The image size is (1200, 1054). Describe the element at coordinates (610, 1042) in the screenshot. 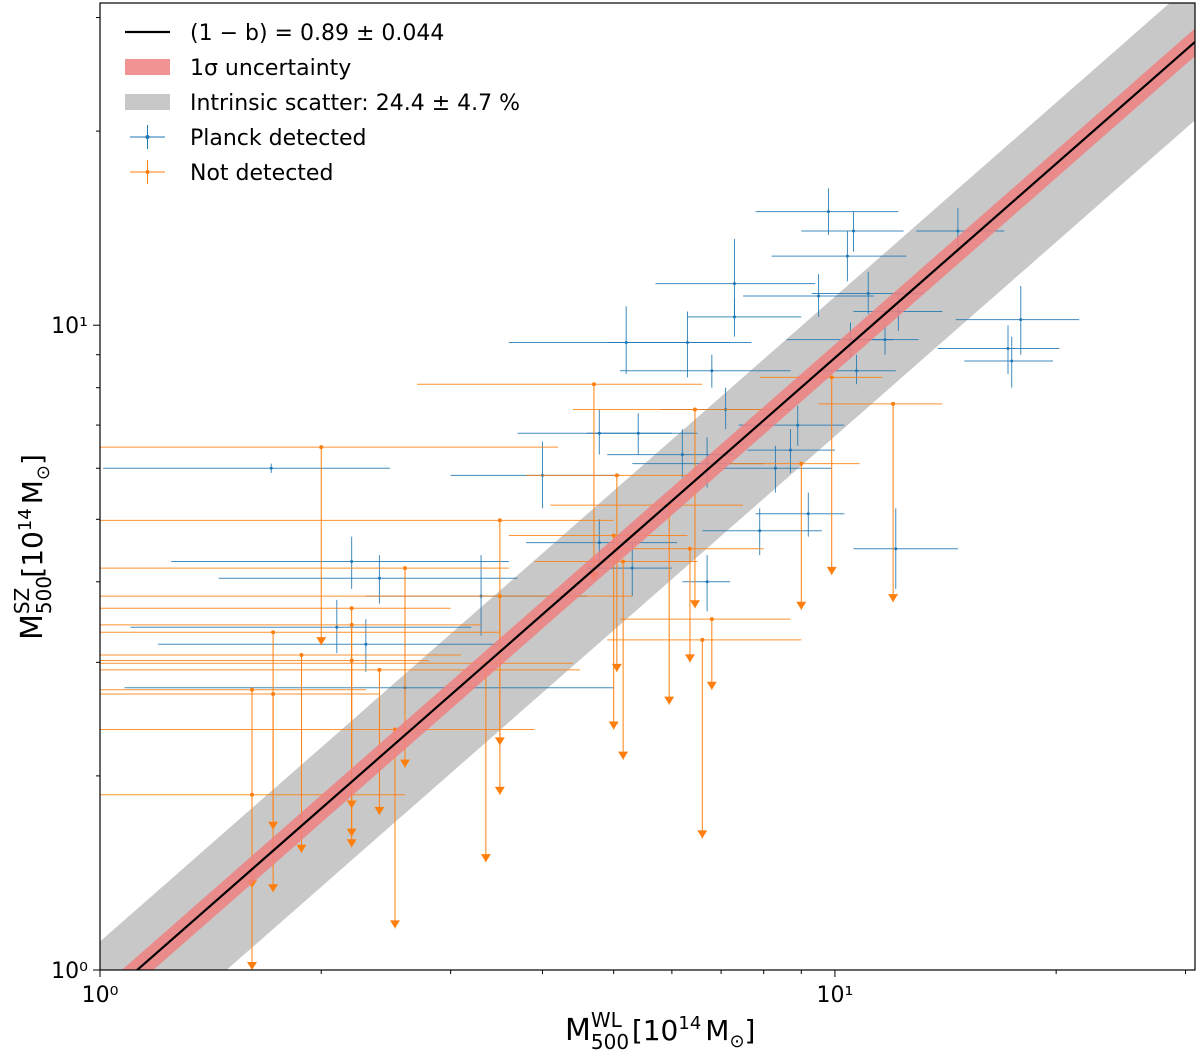

I see `xlabel-part: 500` at that location.